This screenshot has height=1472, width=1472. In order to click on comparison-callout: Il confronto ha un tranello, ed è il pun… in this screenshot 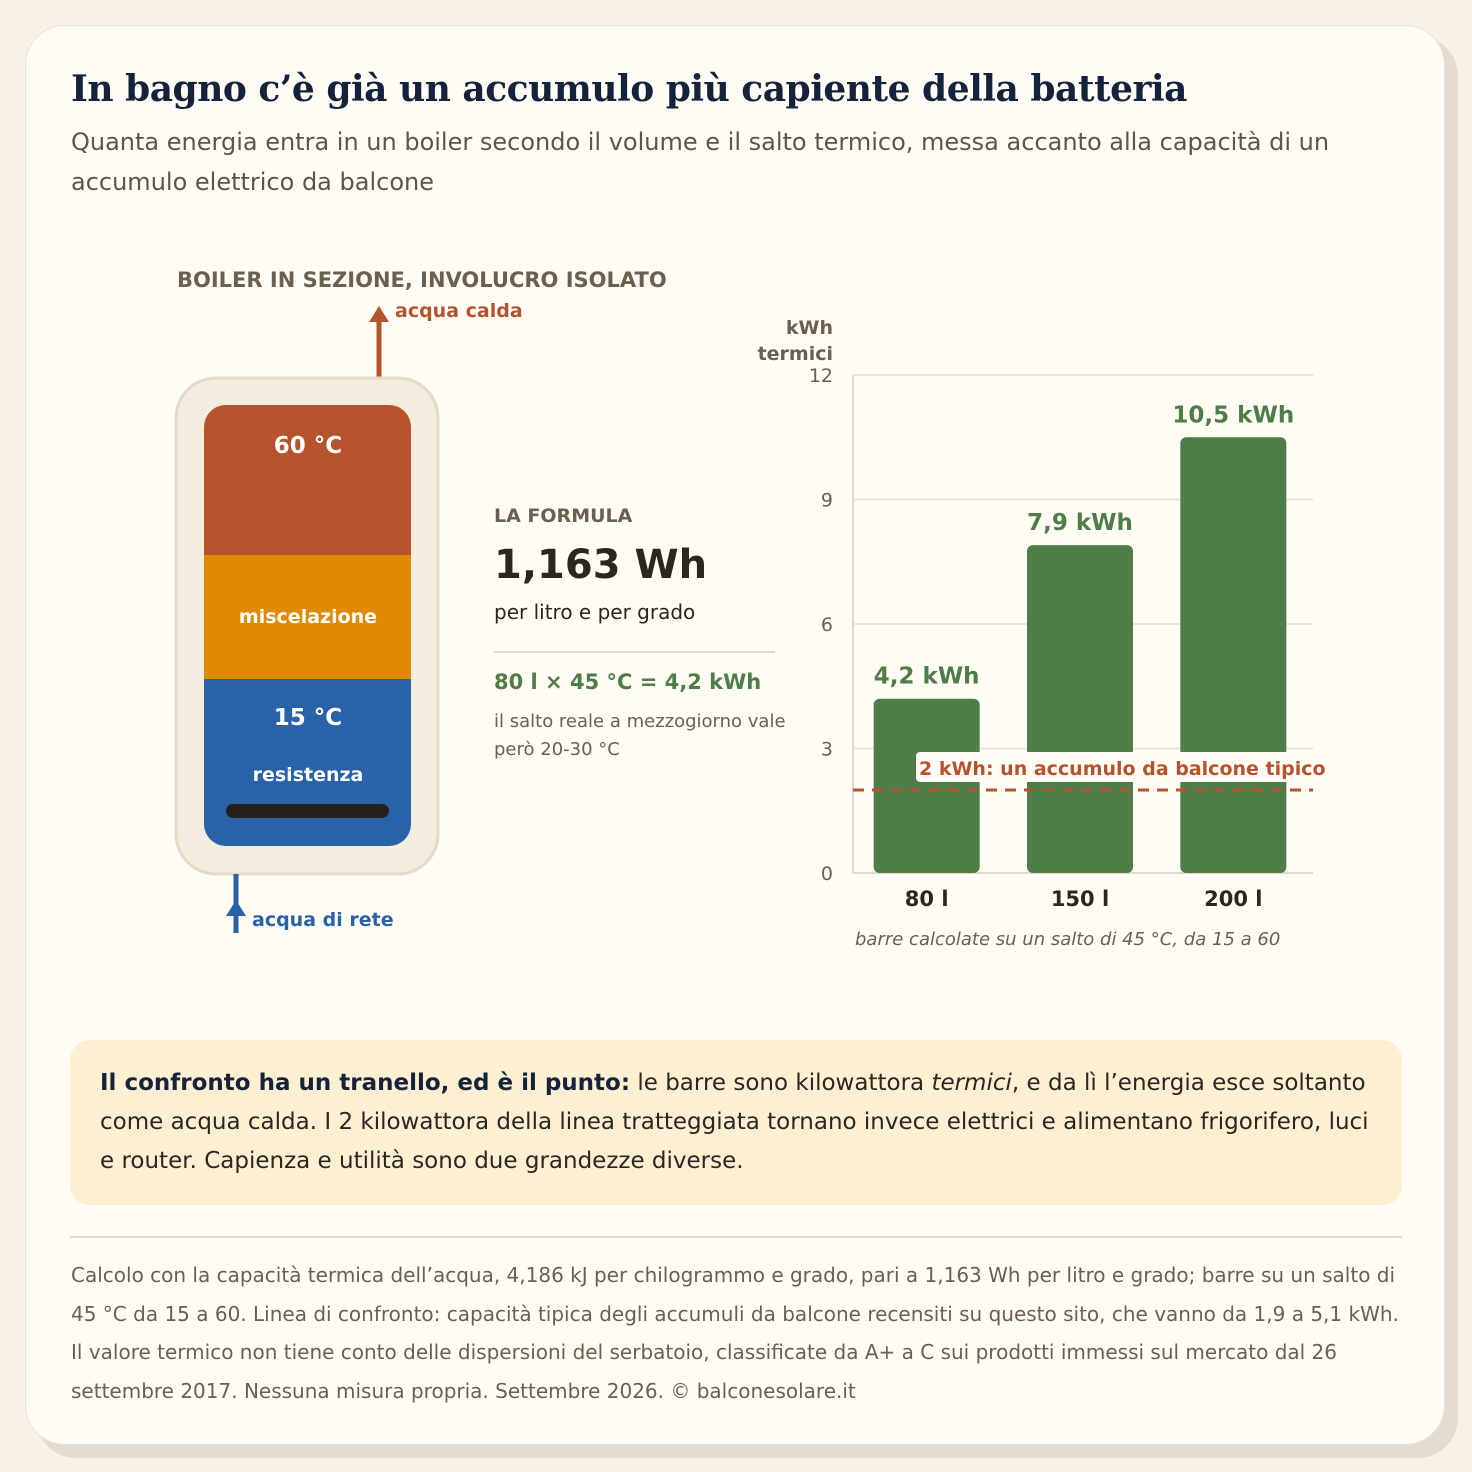, I will do `click(736, 1122)`.